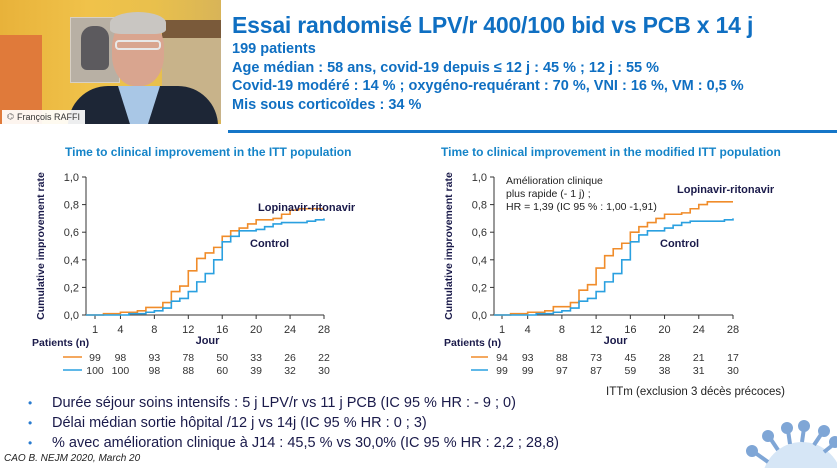 The height and width of the screenshot is (468, 837). Describe the element at coordinates (222, 358) in the screenshot. I see `at-risk-value: 50` at that location.